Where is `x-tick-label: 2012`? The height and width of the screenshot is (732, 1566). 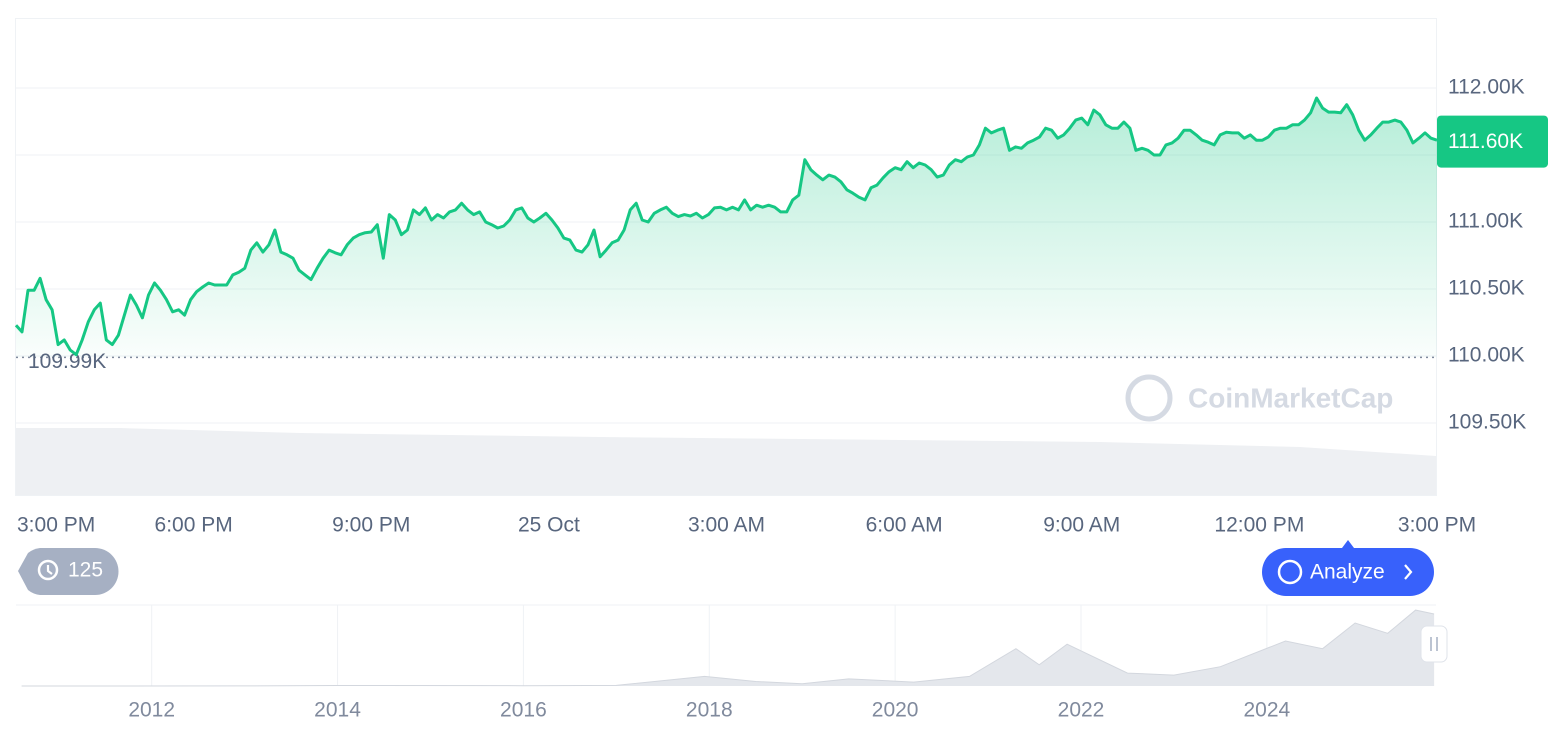 x-tick-label: 2012 is located at coordinates (151, 710).